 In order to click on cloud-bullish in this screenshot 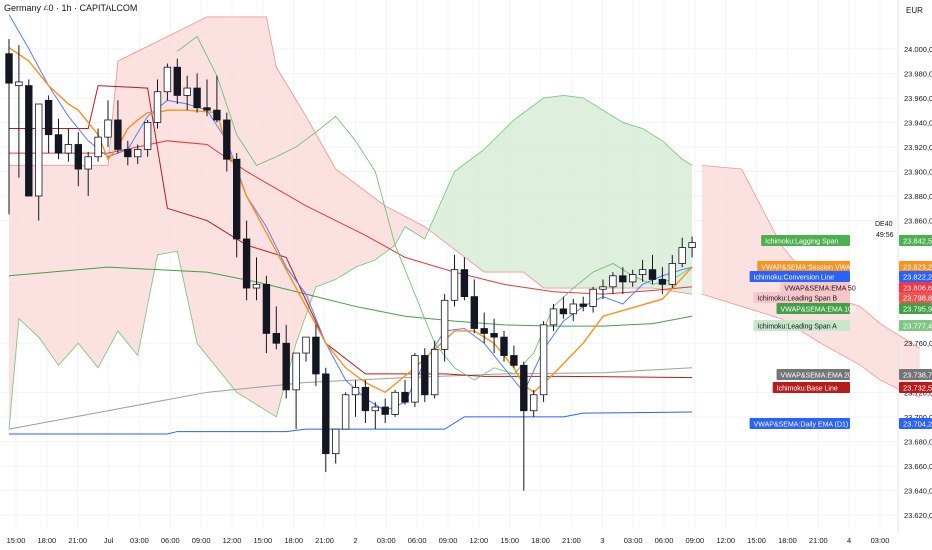, I will do `click(561, 195)`.